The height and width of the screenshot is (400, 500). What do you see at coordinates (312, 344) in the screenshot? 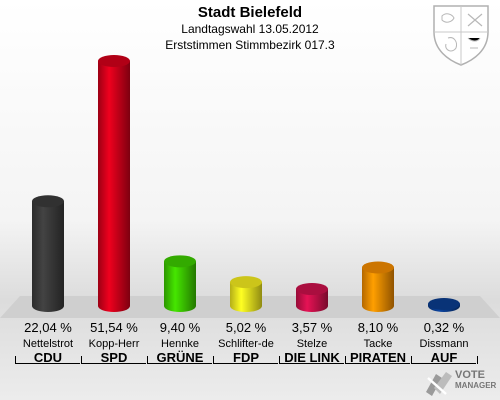
I see `candidate-label: Stelze` at bounding box center [312, 344].